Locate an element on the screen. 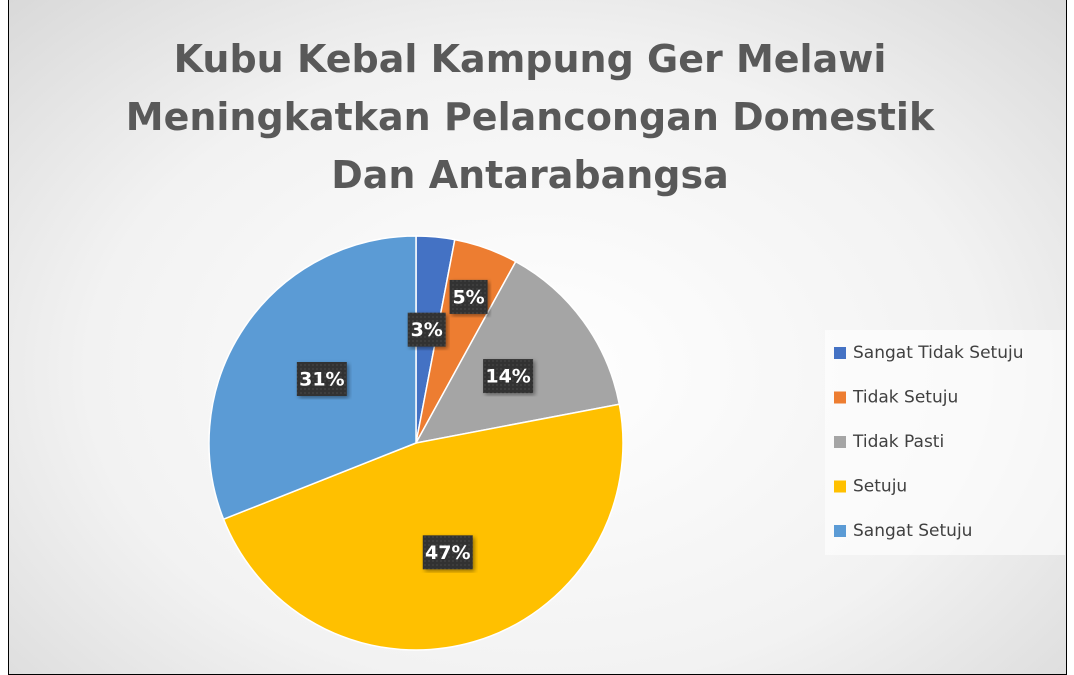  legend-label: Tidak Pasti is located at coordinates (898, 442).